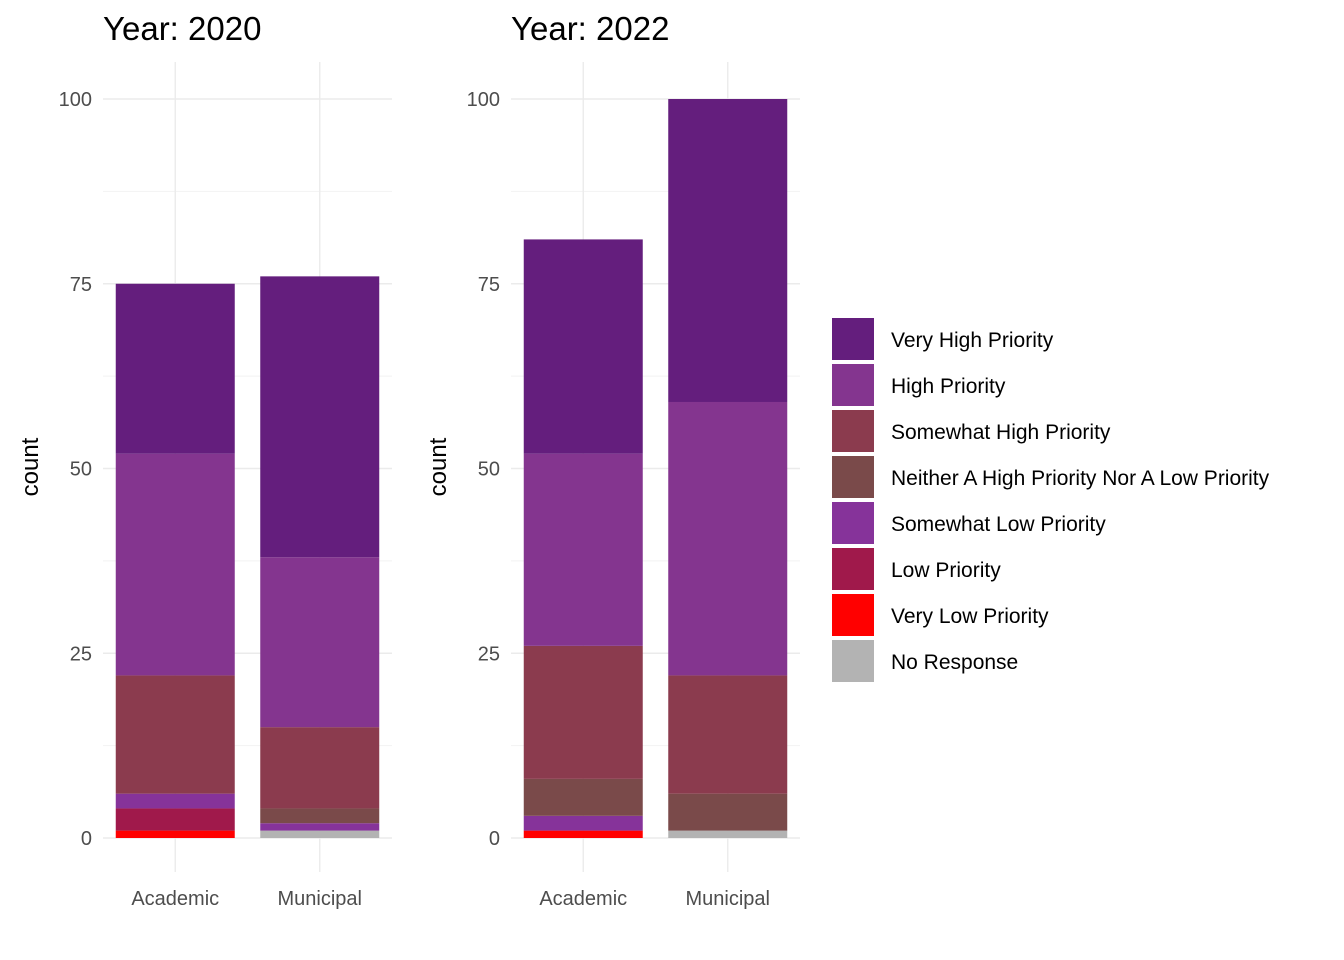 The width and height of the screenshot is (1344, 960). I want to click on panel-title: Year: 2020, so click(182, 28).